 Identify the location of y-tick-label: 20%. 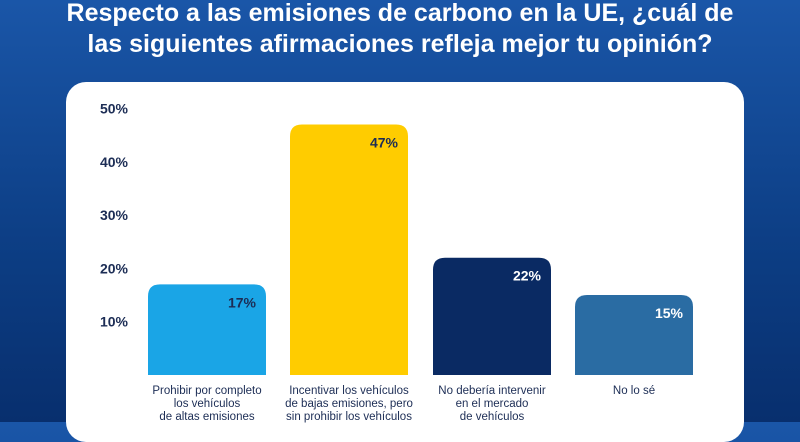
(114, 268).